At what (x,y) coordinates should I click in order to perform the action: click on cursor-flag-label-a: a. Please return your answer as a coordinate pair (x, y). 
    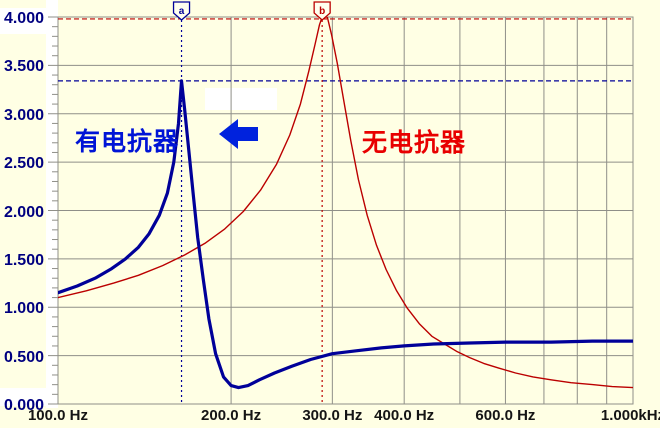
    Looking at the image, I should click on (182, 11).